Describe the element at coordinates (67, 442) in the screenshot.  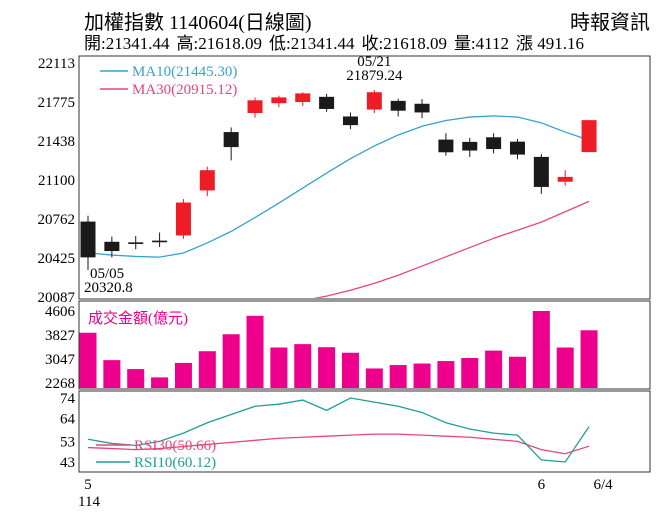
I see `rsi-tick-label: 53` at that location.